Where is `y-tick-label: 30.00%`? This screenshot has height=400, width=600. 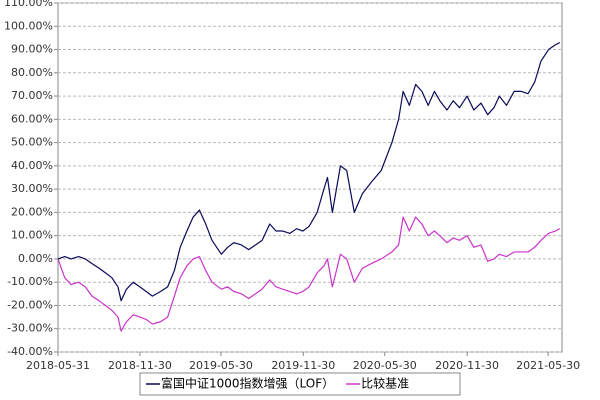 y-tick-label: 30.00% is located at coordinates (32, 188).